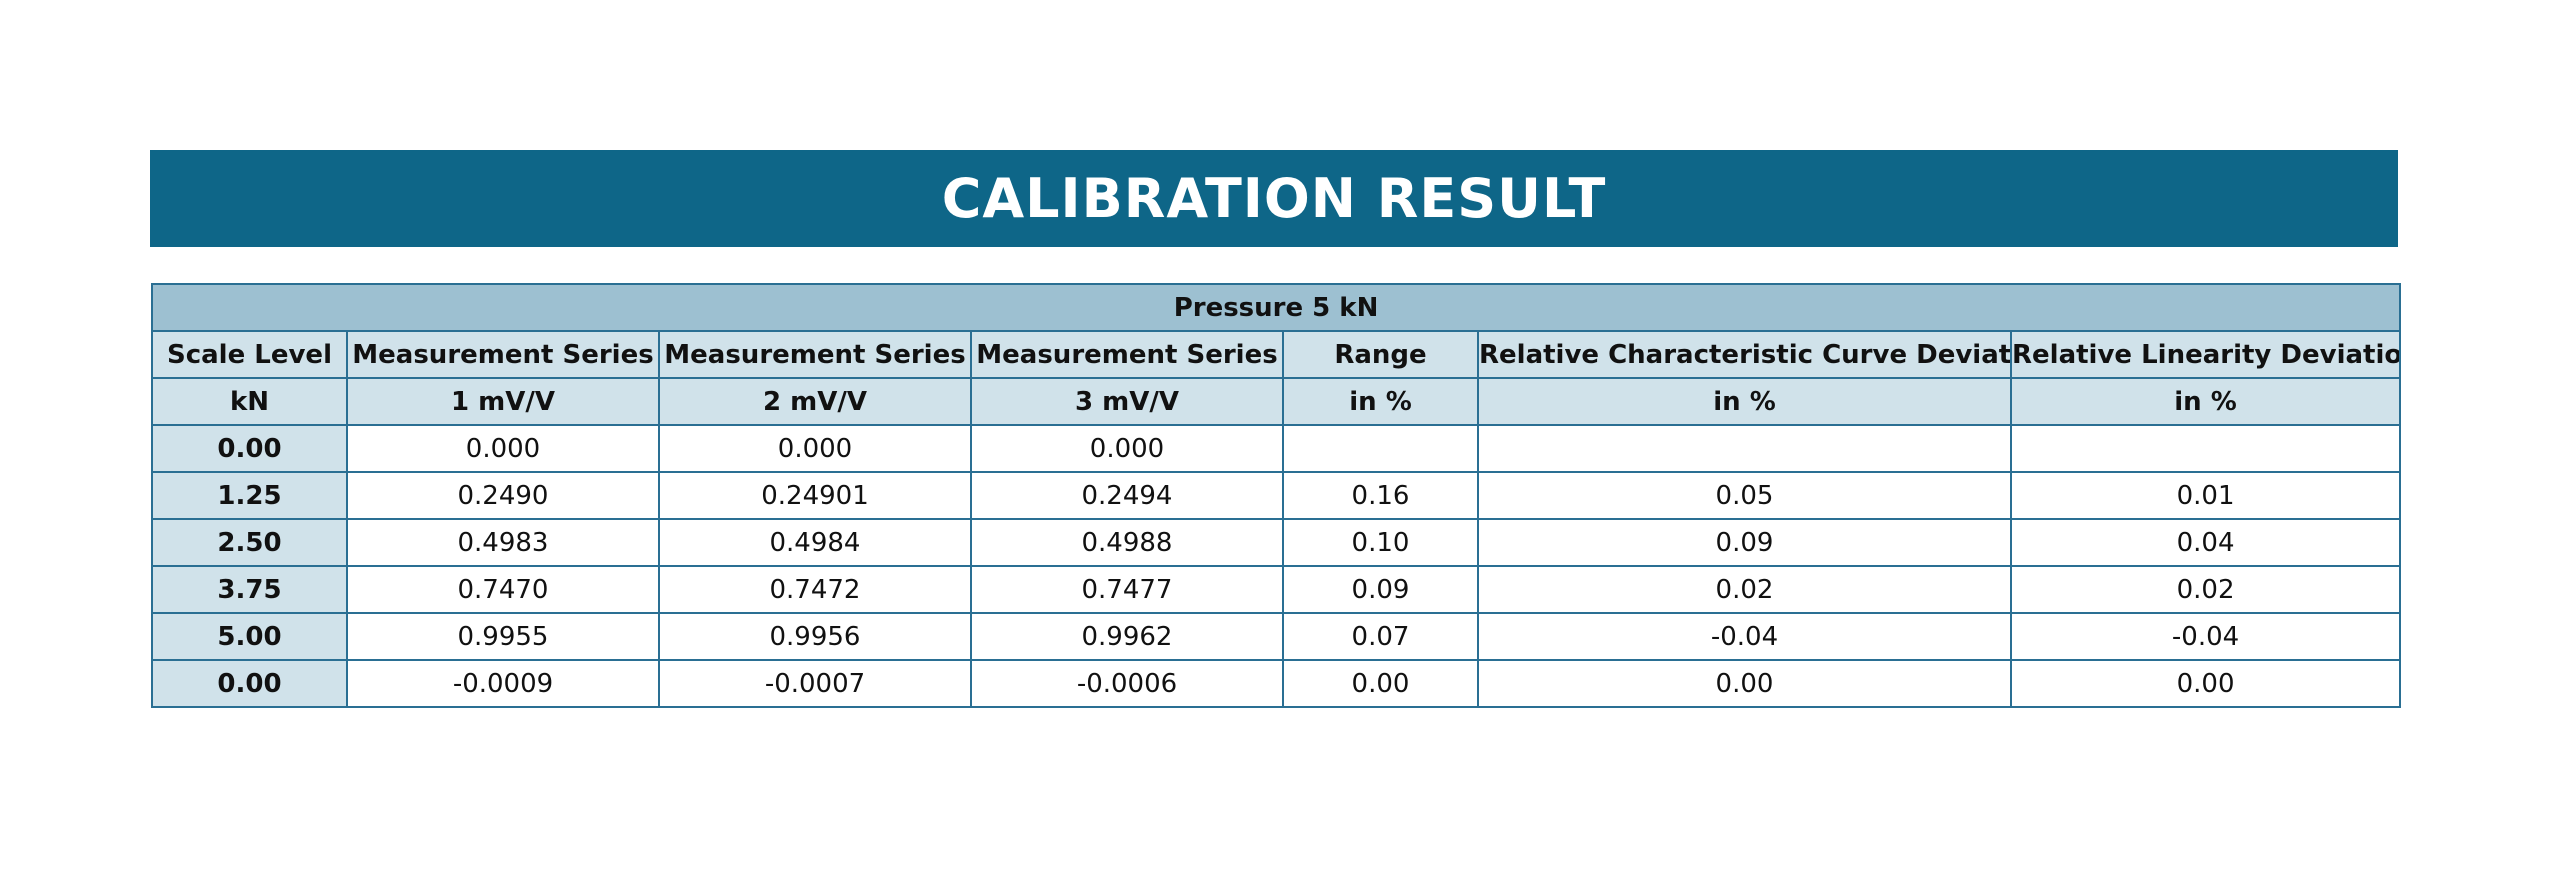  What do you see at coordinates (1380, 542) in the screenshot?
I see `value-cell: 0.10` at bounding box center [1380, 542].